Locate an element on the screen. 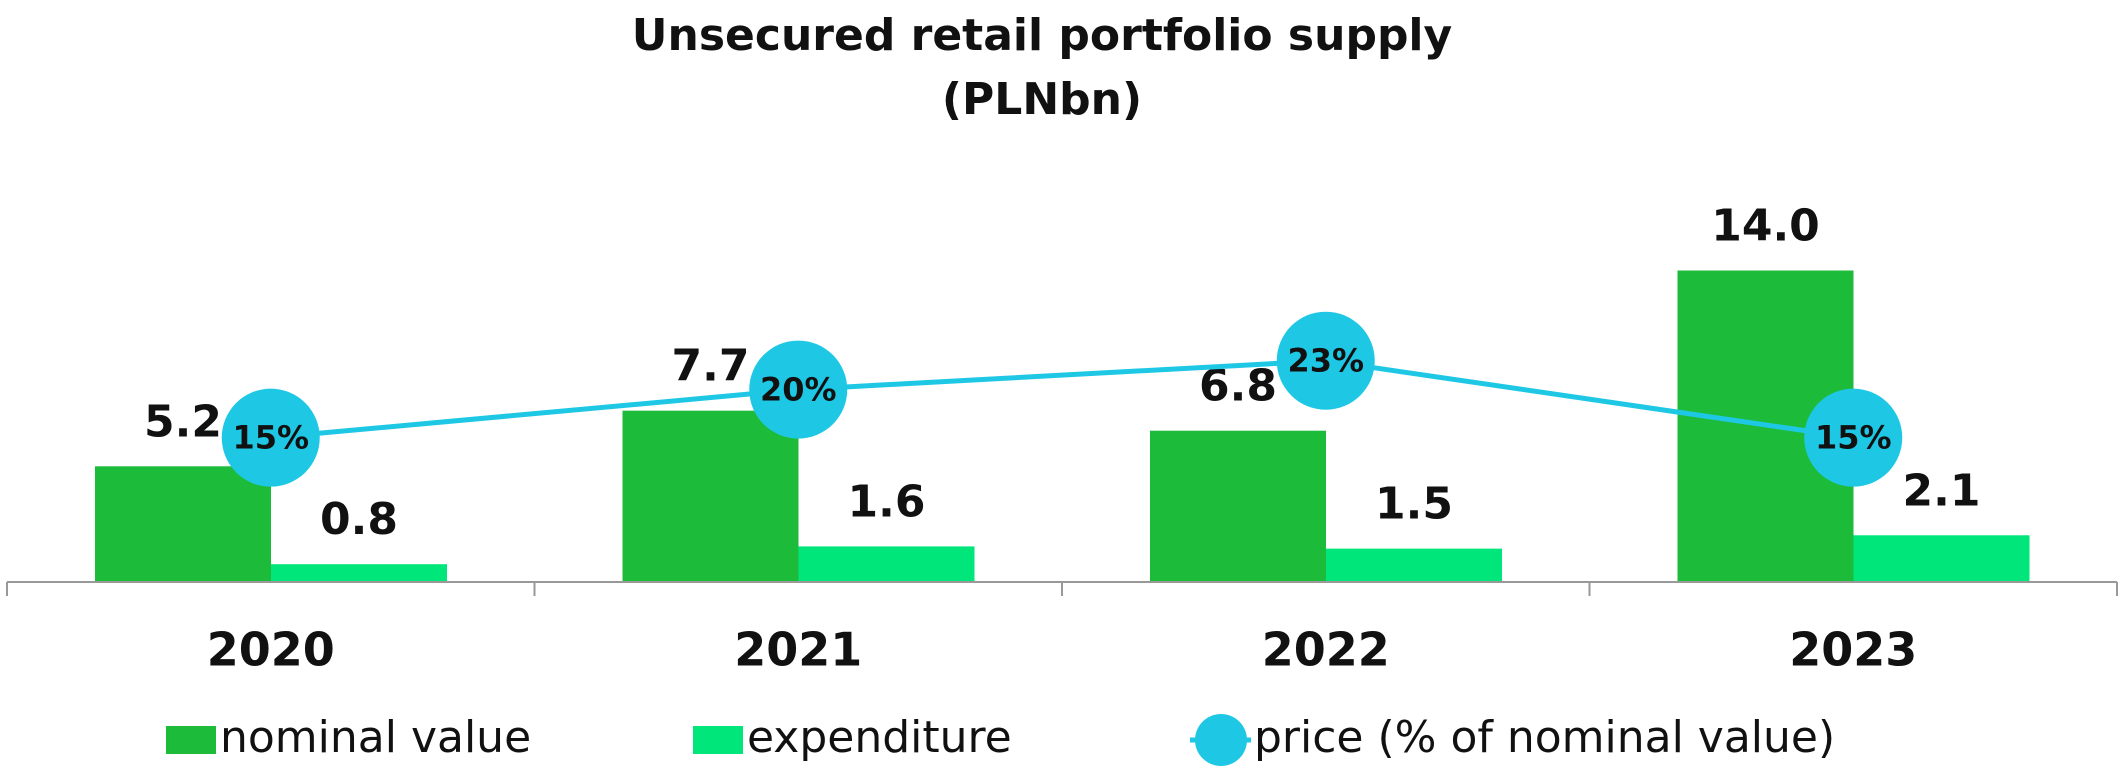 This screenshot has height=770, width=2121. data-label: 14.0 is located at coordinates (1765, 226).